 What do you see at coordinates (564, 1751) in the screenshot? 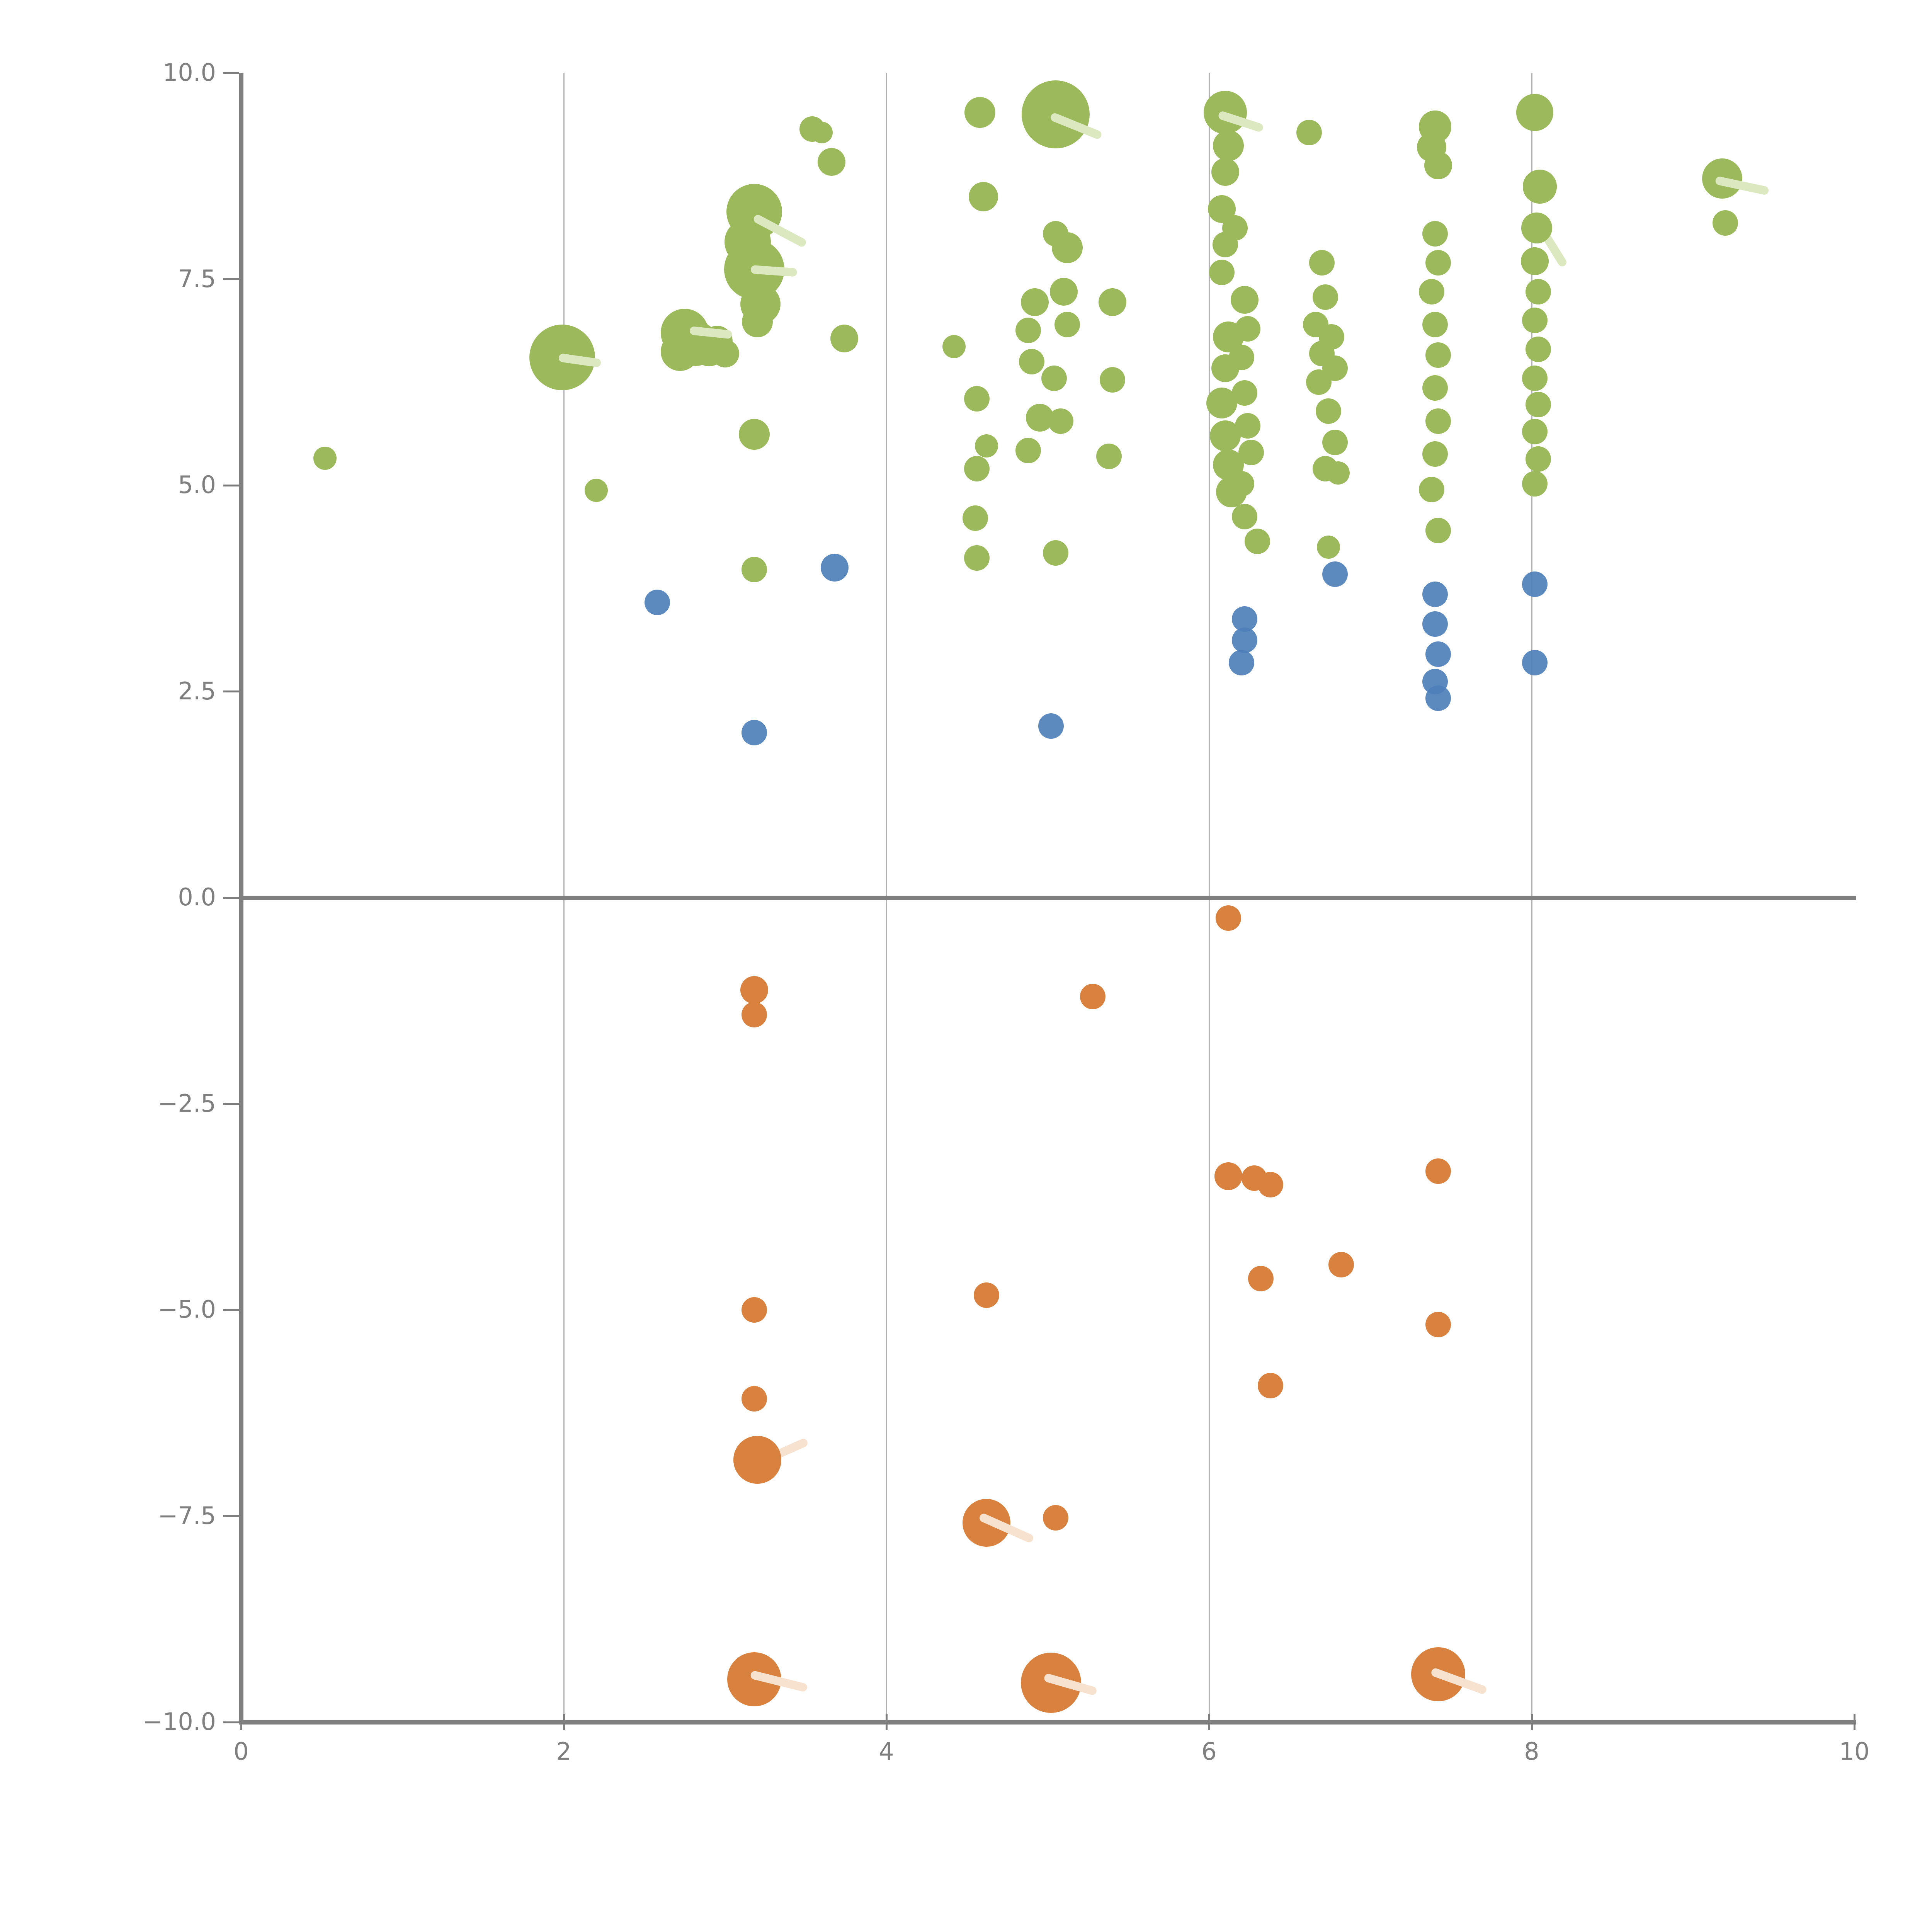
I see `x-tick-label: 2` at bounding box center [564, 1751].